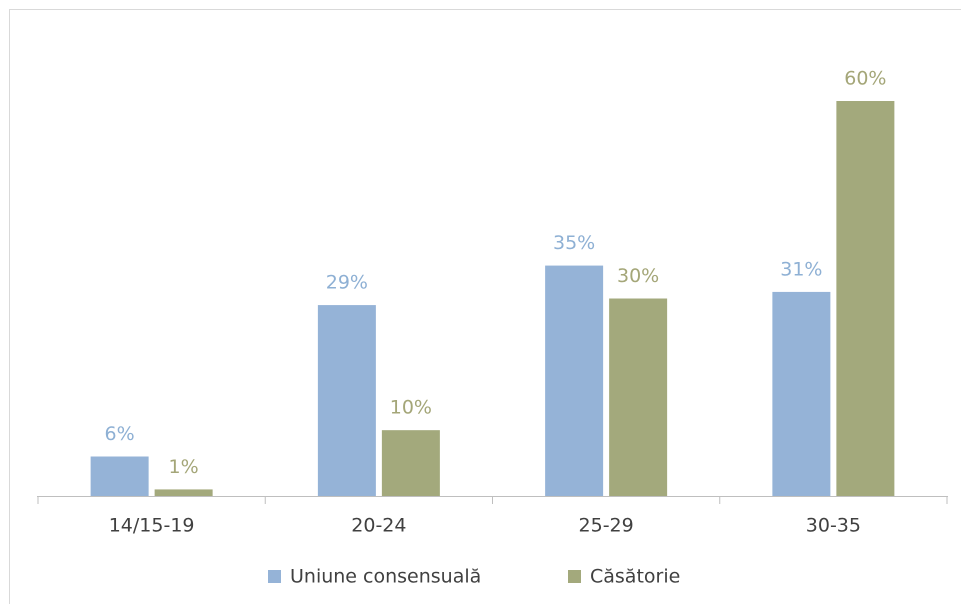 The height and width of the screenshot is (604, 961). I want to click on value-label: 30%, so click(638, 276).